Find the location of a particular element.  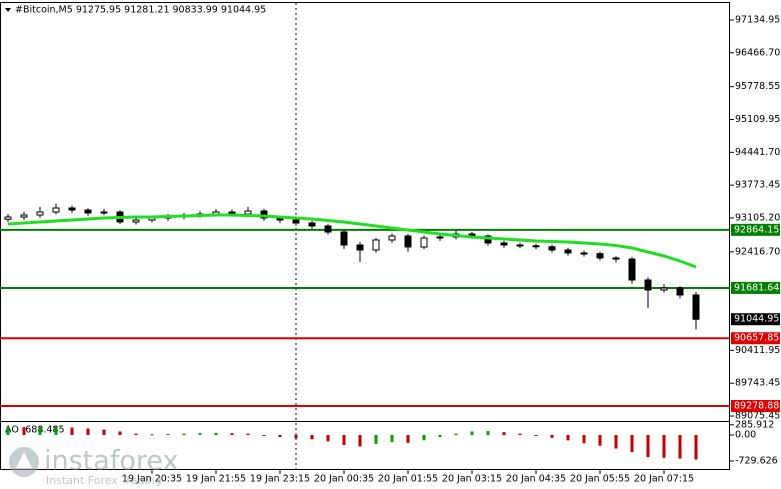

x-tick-label: 20 Jan 04:35 is located at coordinates (536, 479).